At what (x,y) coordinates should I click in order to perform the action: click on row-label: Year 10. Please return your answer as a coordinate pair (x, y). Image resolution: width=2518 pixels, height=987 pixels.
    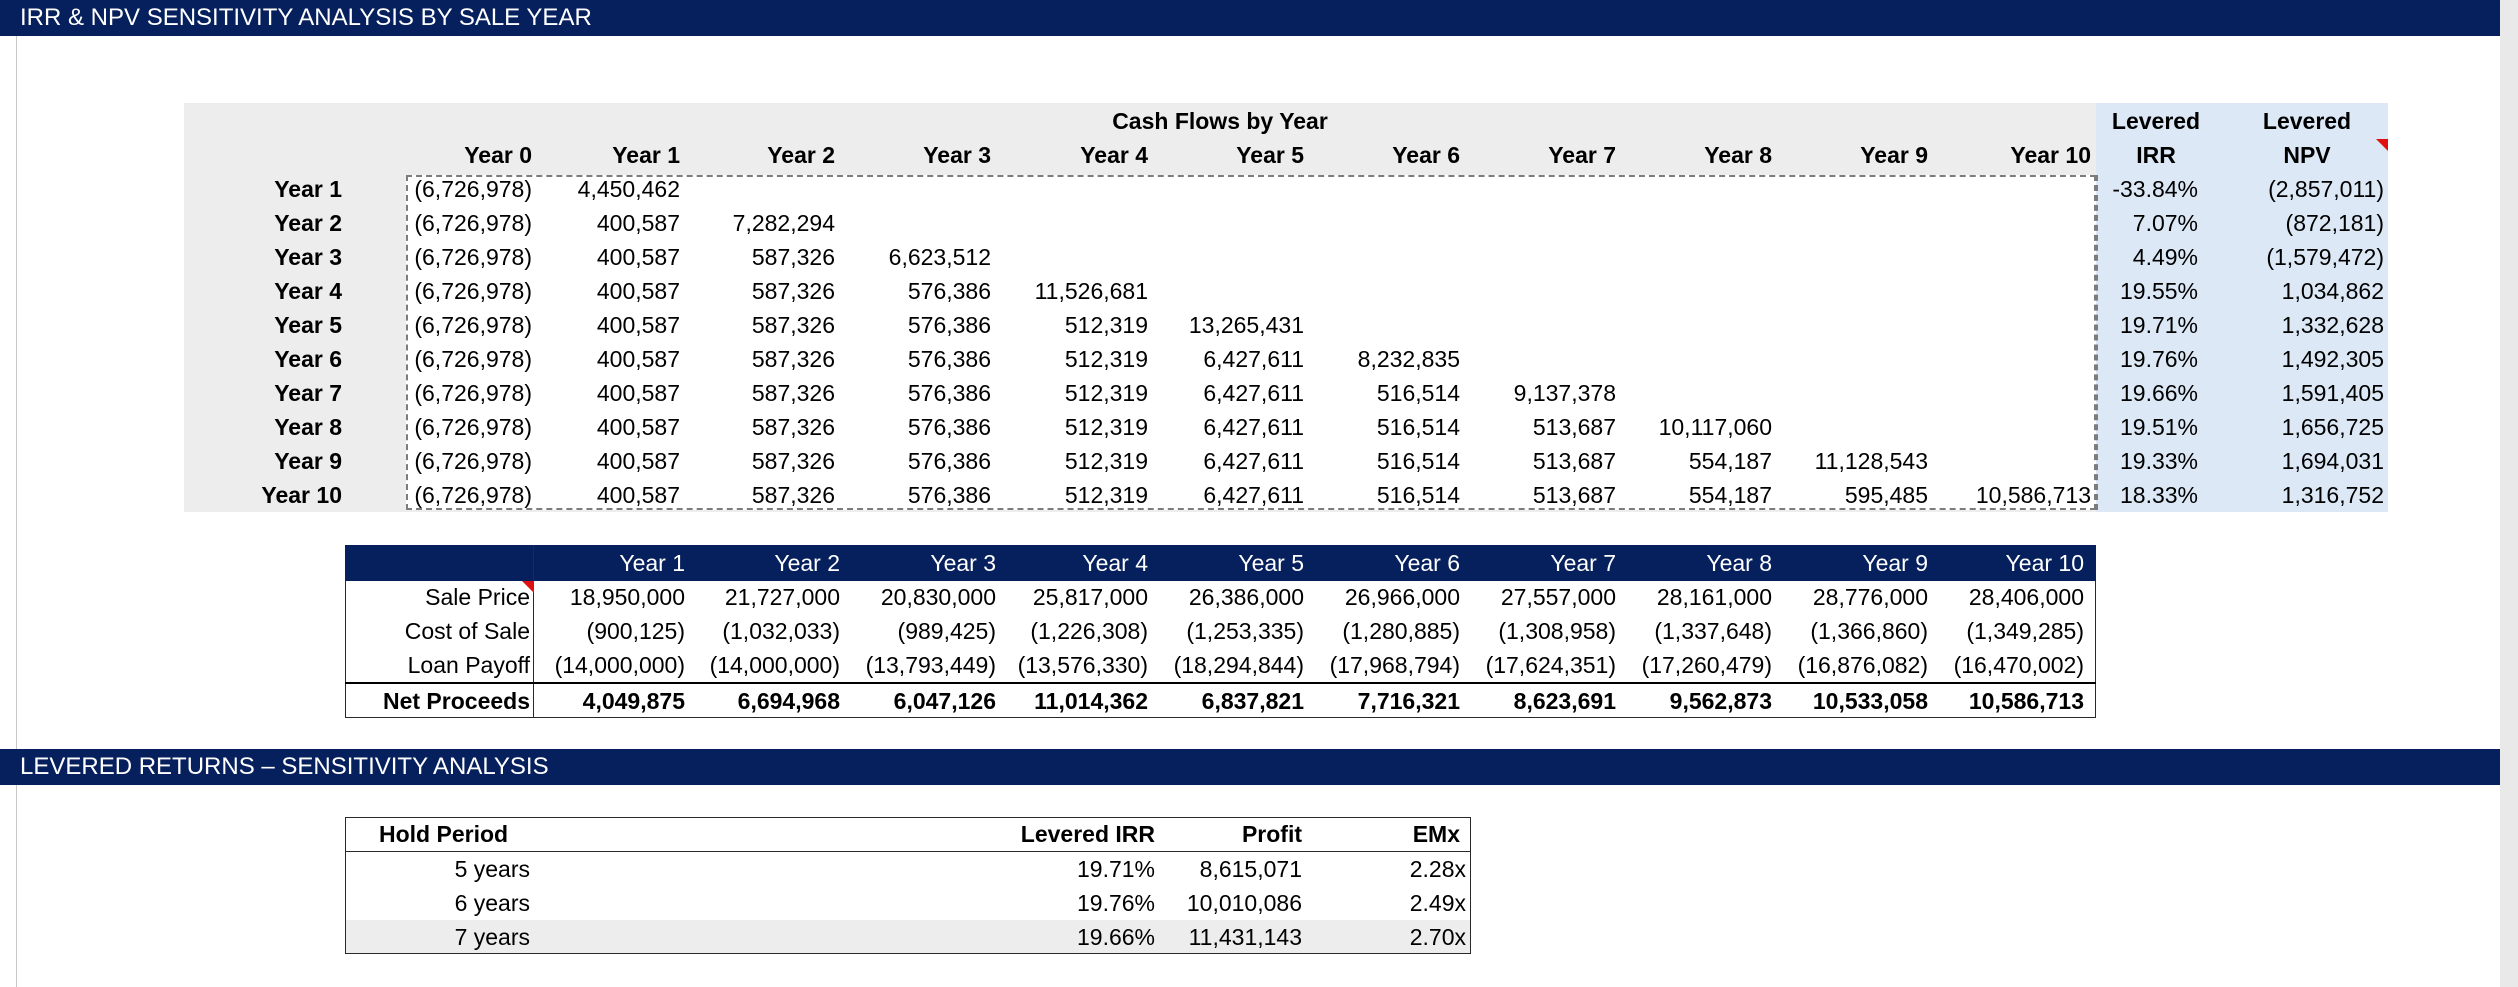
    Looking at the image, I should click on (301, 495).